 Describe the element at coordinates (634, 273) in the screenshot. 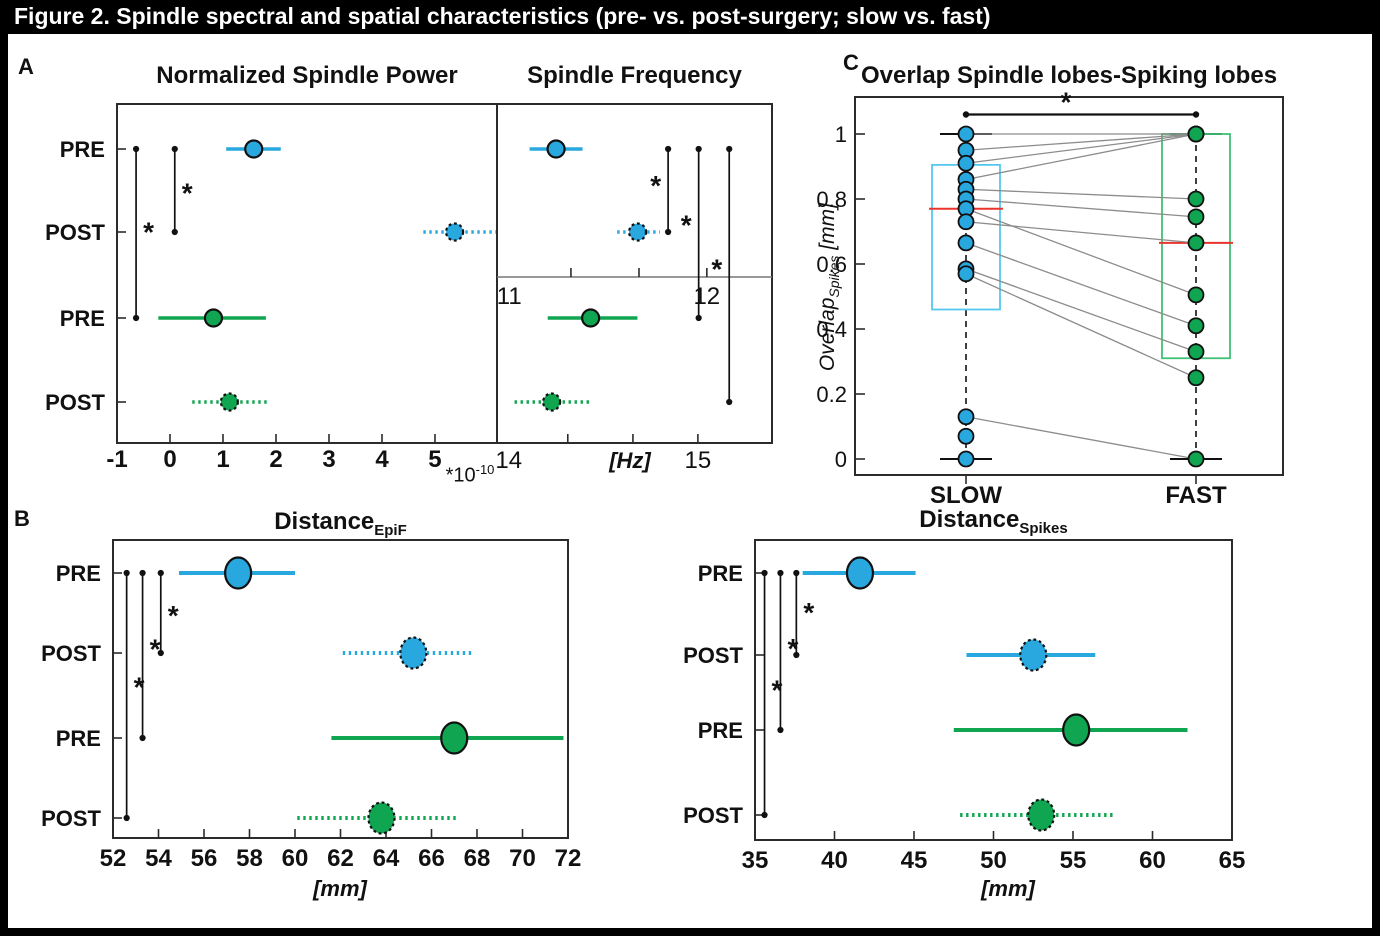

I see `frequency-plot-border` at that location.